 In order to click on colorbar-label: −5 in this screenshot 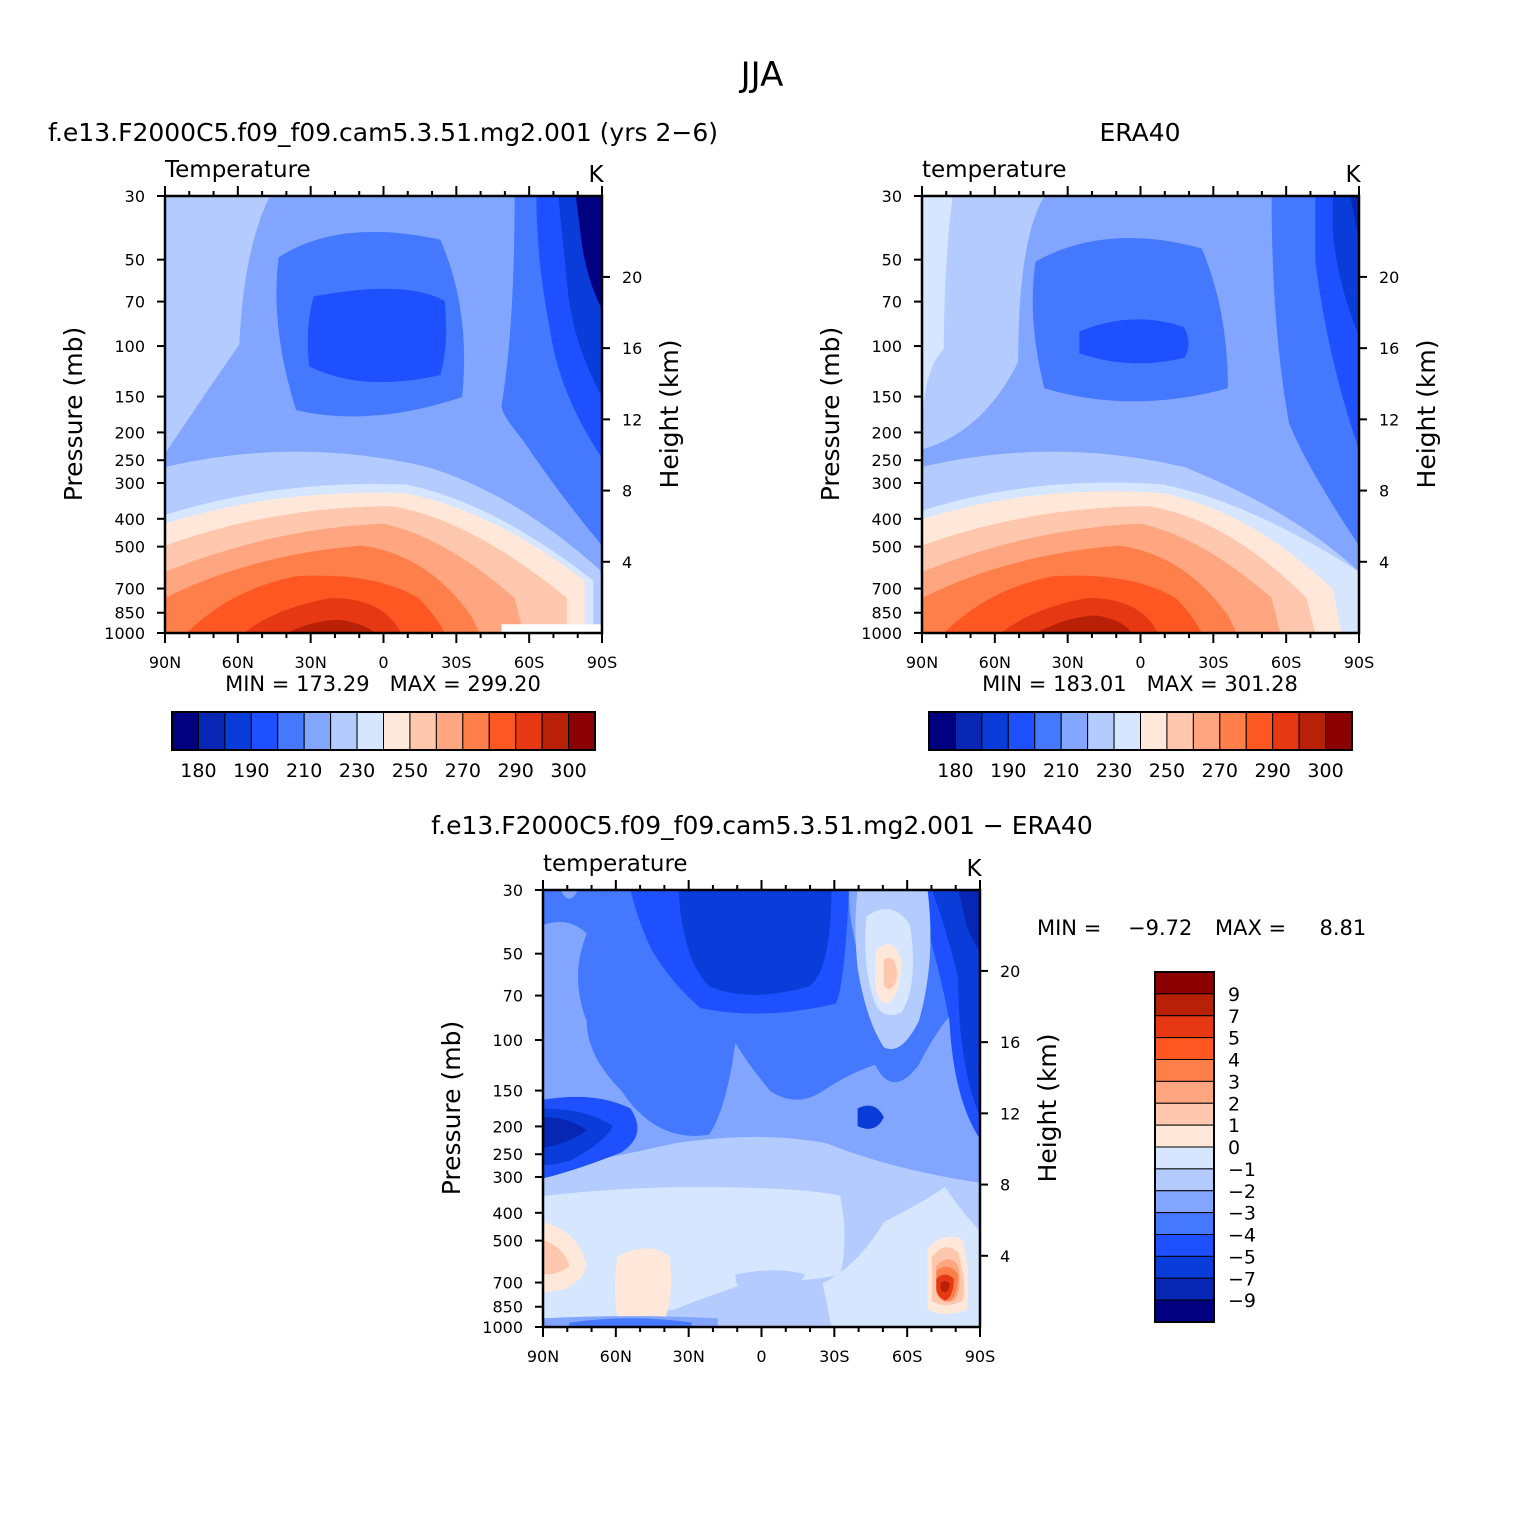, I will do `click(1242, 1257)`.